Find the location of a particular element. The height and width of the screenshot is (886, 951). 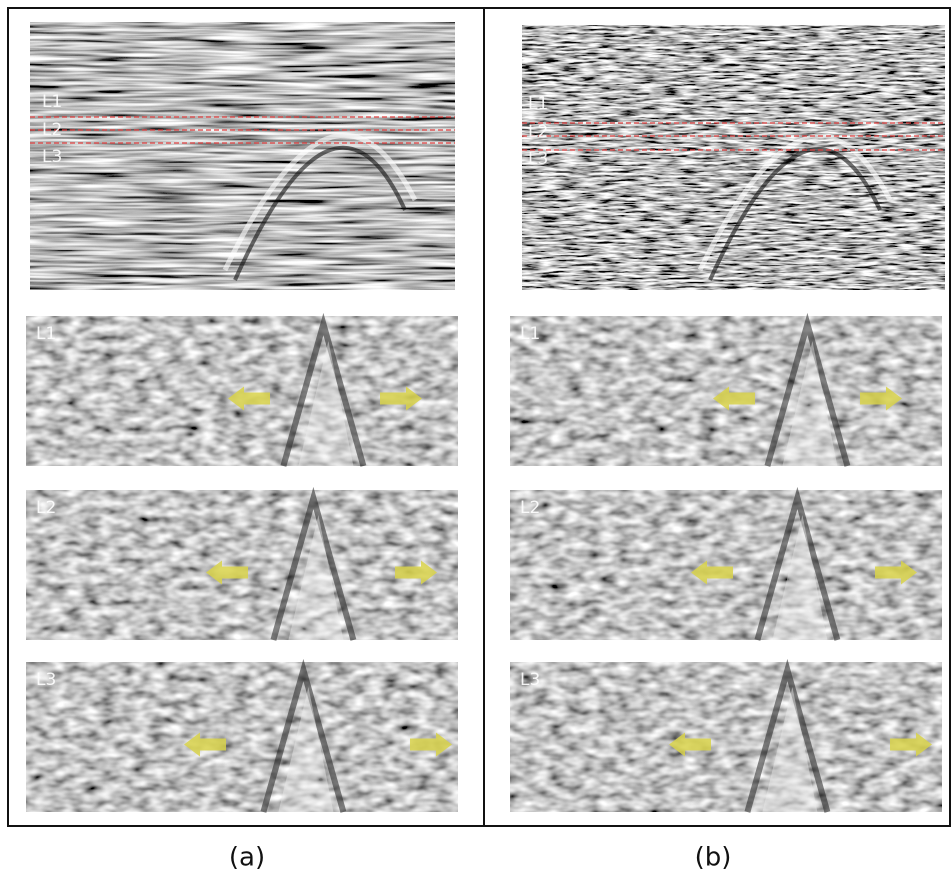

panel-caption: (b) is located at coordinates (713, 858).